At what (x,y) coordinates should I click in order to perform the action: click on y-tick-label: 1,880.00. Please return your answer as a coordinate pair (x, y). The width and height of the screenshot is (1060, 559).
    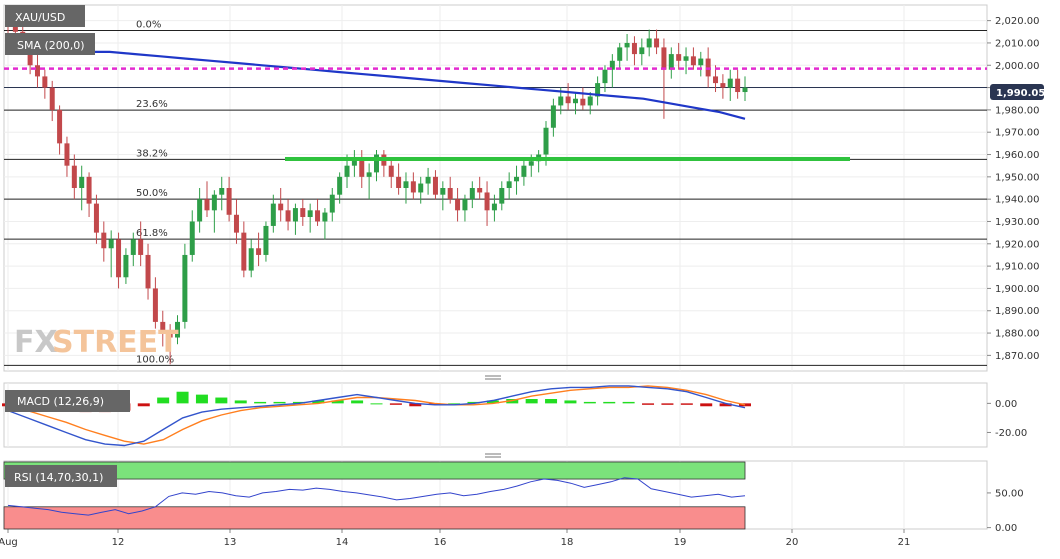
    Looking at the image, I should click on (1017, 334).